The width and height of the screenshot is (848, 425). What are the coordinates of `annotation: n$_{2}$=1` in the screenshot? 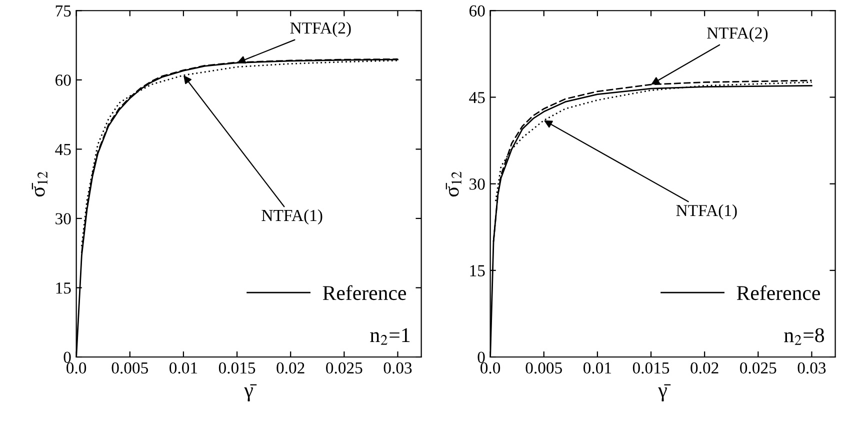 It's located at (390, 336).